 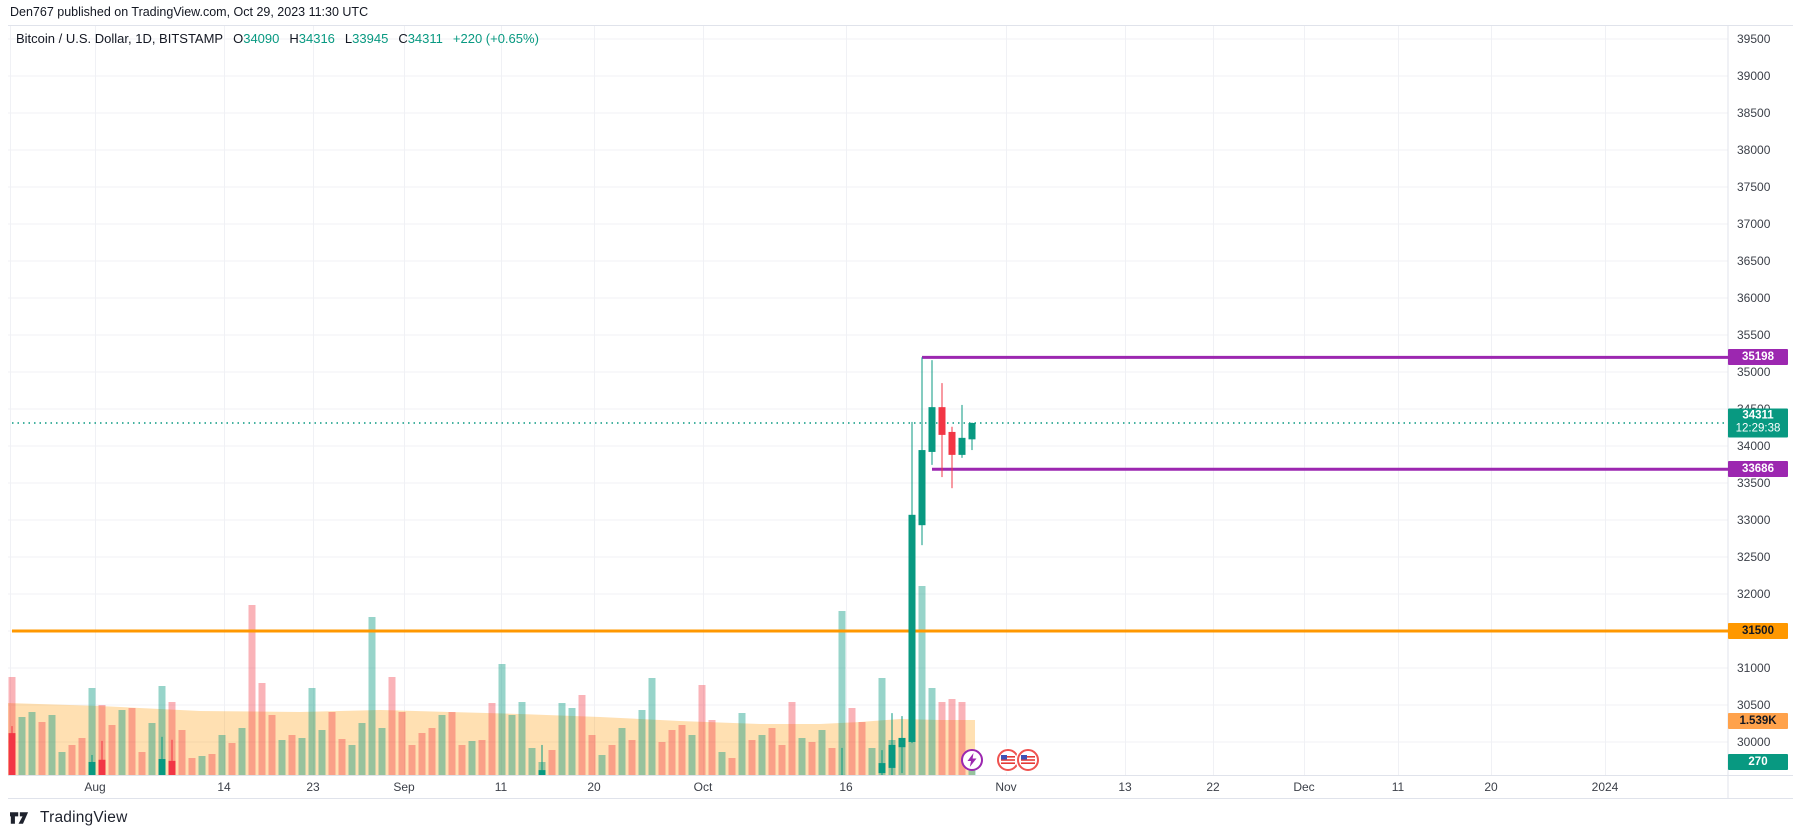 I want to click on time-tick-2024: 2024, so click(x=1605, y=787).